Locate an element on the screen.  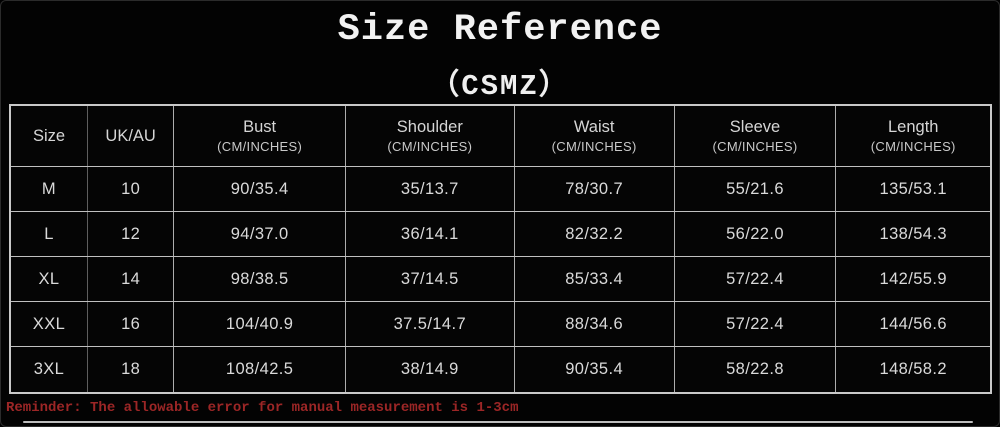
header-cell-length: Length (CM/INCHES) is located at coordinates (913, 135).